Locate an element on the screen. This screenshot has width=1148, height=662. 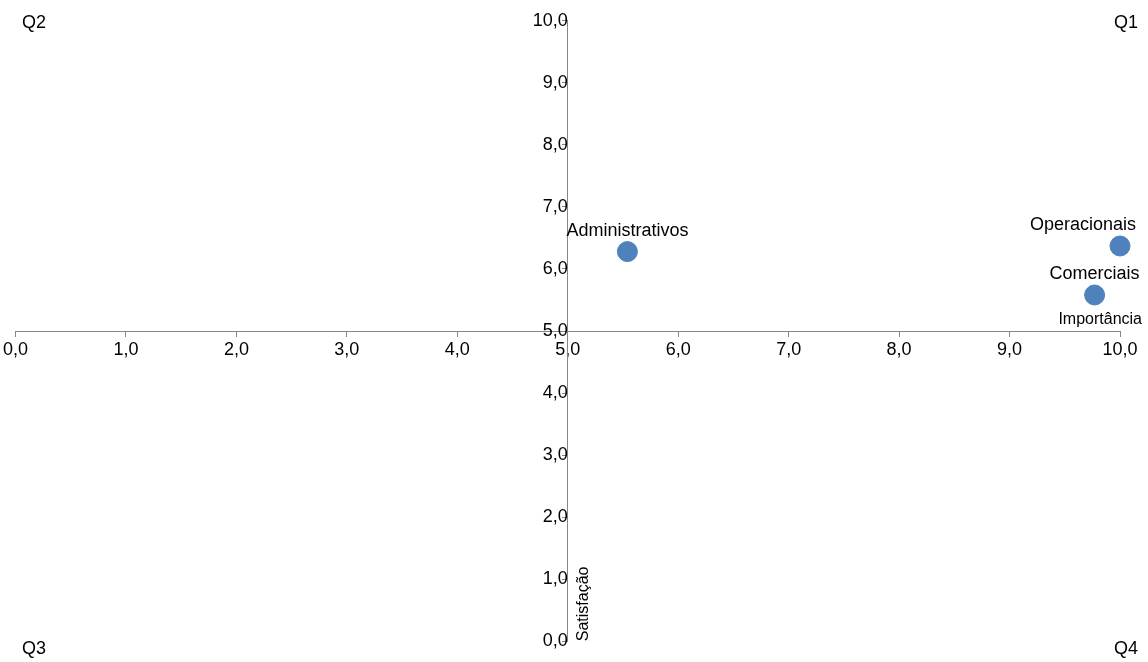
y-tick-label: 6,0 is located at coordinates (555, 267).